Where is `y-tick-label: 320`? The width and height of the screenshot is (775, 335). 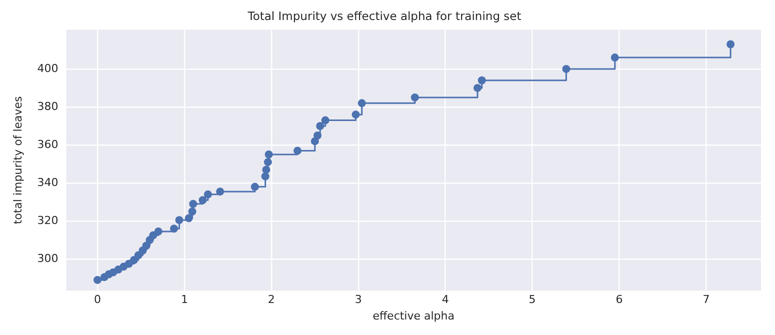
y-tick-label: 320 is located at coordinates (47, 220).